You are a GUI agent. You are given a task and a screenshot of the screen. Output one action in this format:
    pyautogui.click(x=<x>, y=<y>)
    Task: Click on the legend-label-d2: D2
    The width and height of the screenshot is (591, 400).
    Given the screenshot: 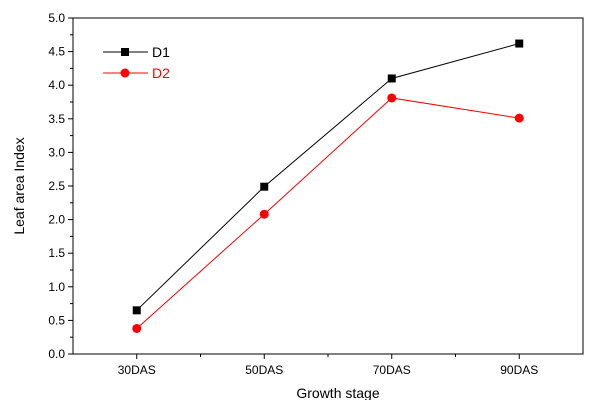 What is the action you would take?
    pyautogui.click(x=161, y=73)
    